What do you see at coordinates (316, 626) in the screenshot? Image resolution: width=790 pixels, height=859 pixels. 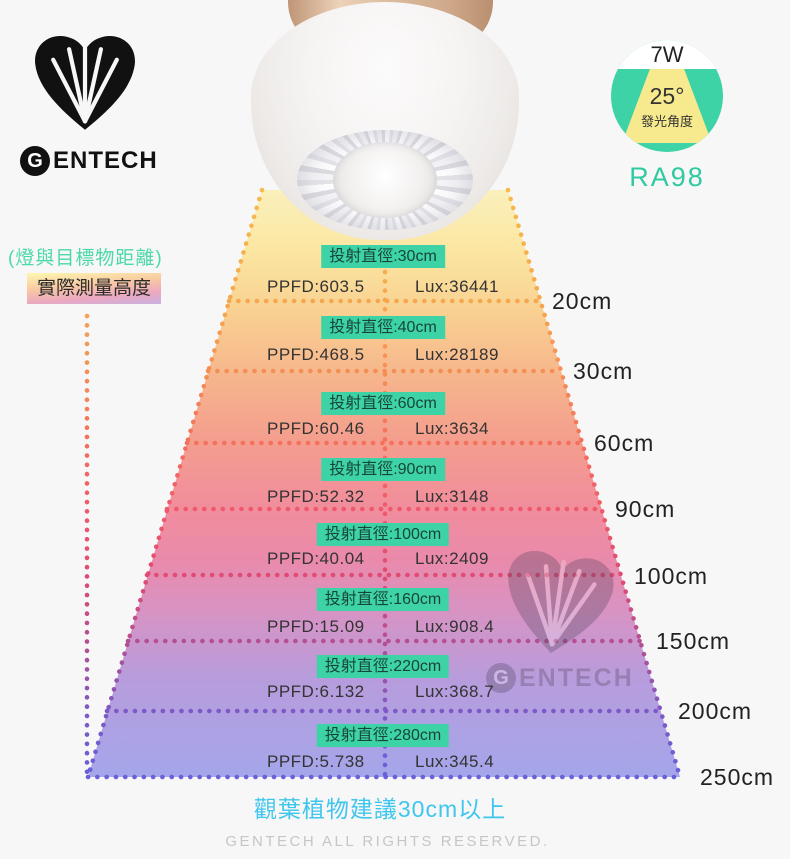 I see `ppfd-value: PPFD:15.09` at bounding box center [316, 626].